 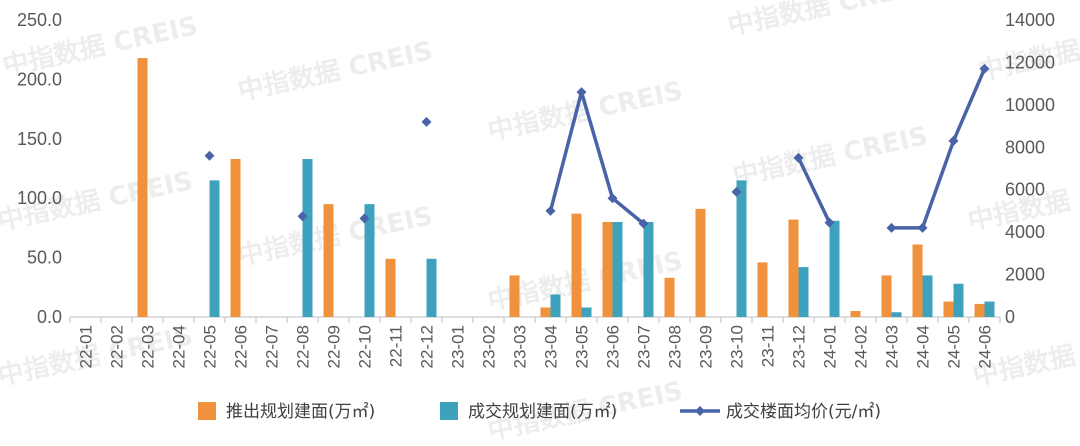 What do you see at coordinates (1025, 275) in the screenshot?
I see `right-axis-tick-label: 2000` at bounding box center [1025, 275].